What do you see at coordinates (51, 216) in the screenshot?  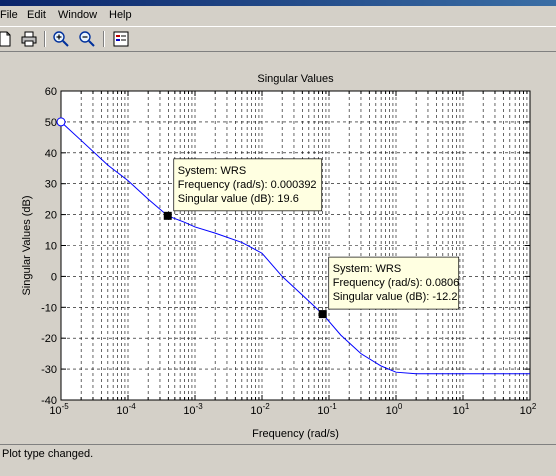 I see `y-tick-label: 20` at bounding box center [51, 216].